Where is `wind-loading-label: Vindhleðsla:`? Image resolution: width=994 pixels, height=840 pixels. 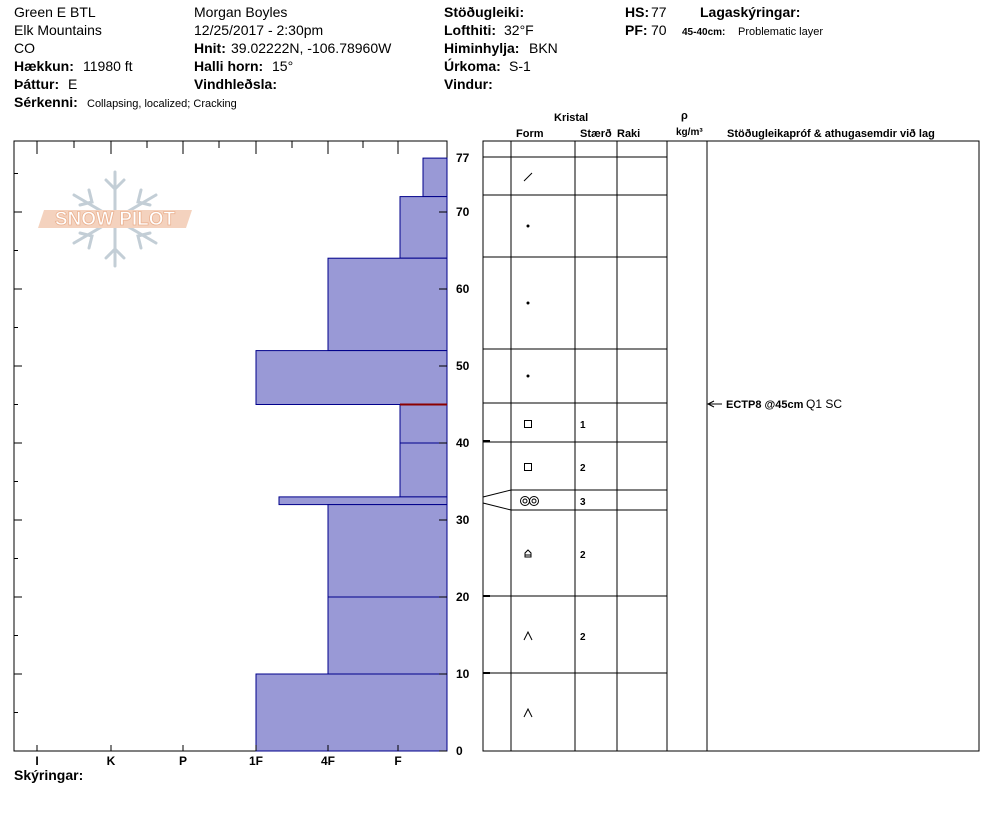 wind-loading-label: Vindhleðsla: is located at coordinates (235, 84).